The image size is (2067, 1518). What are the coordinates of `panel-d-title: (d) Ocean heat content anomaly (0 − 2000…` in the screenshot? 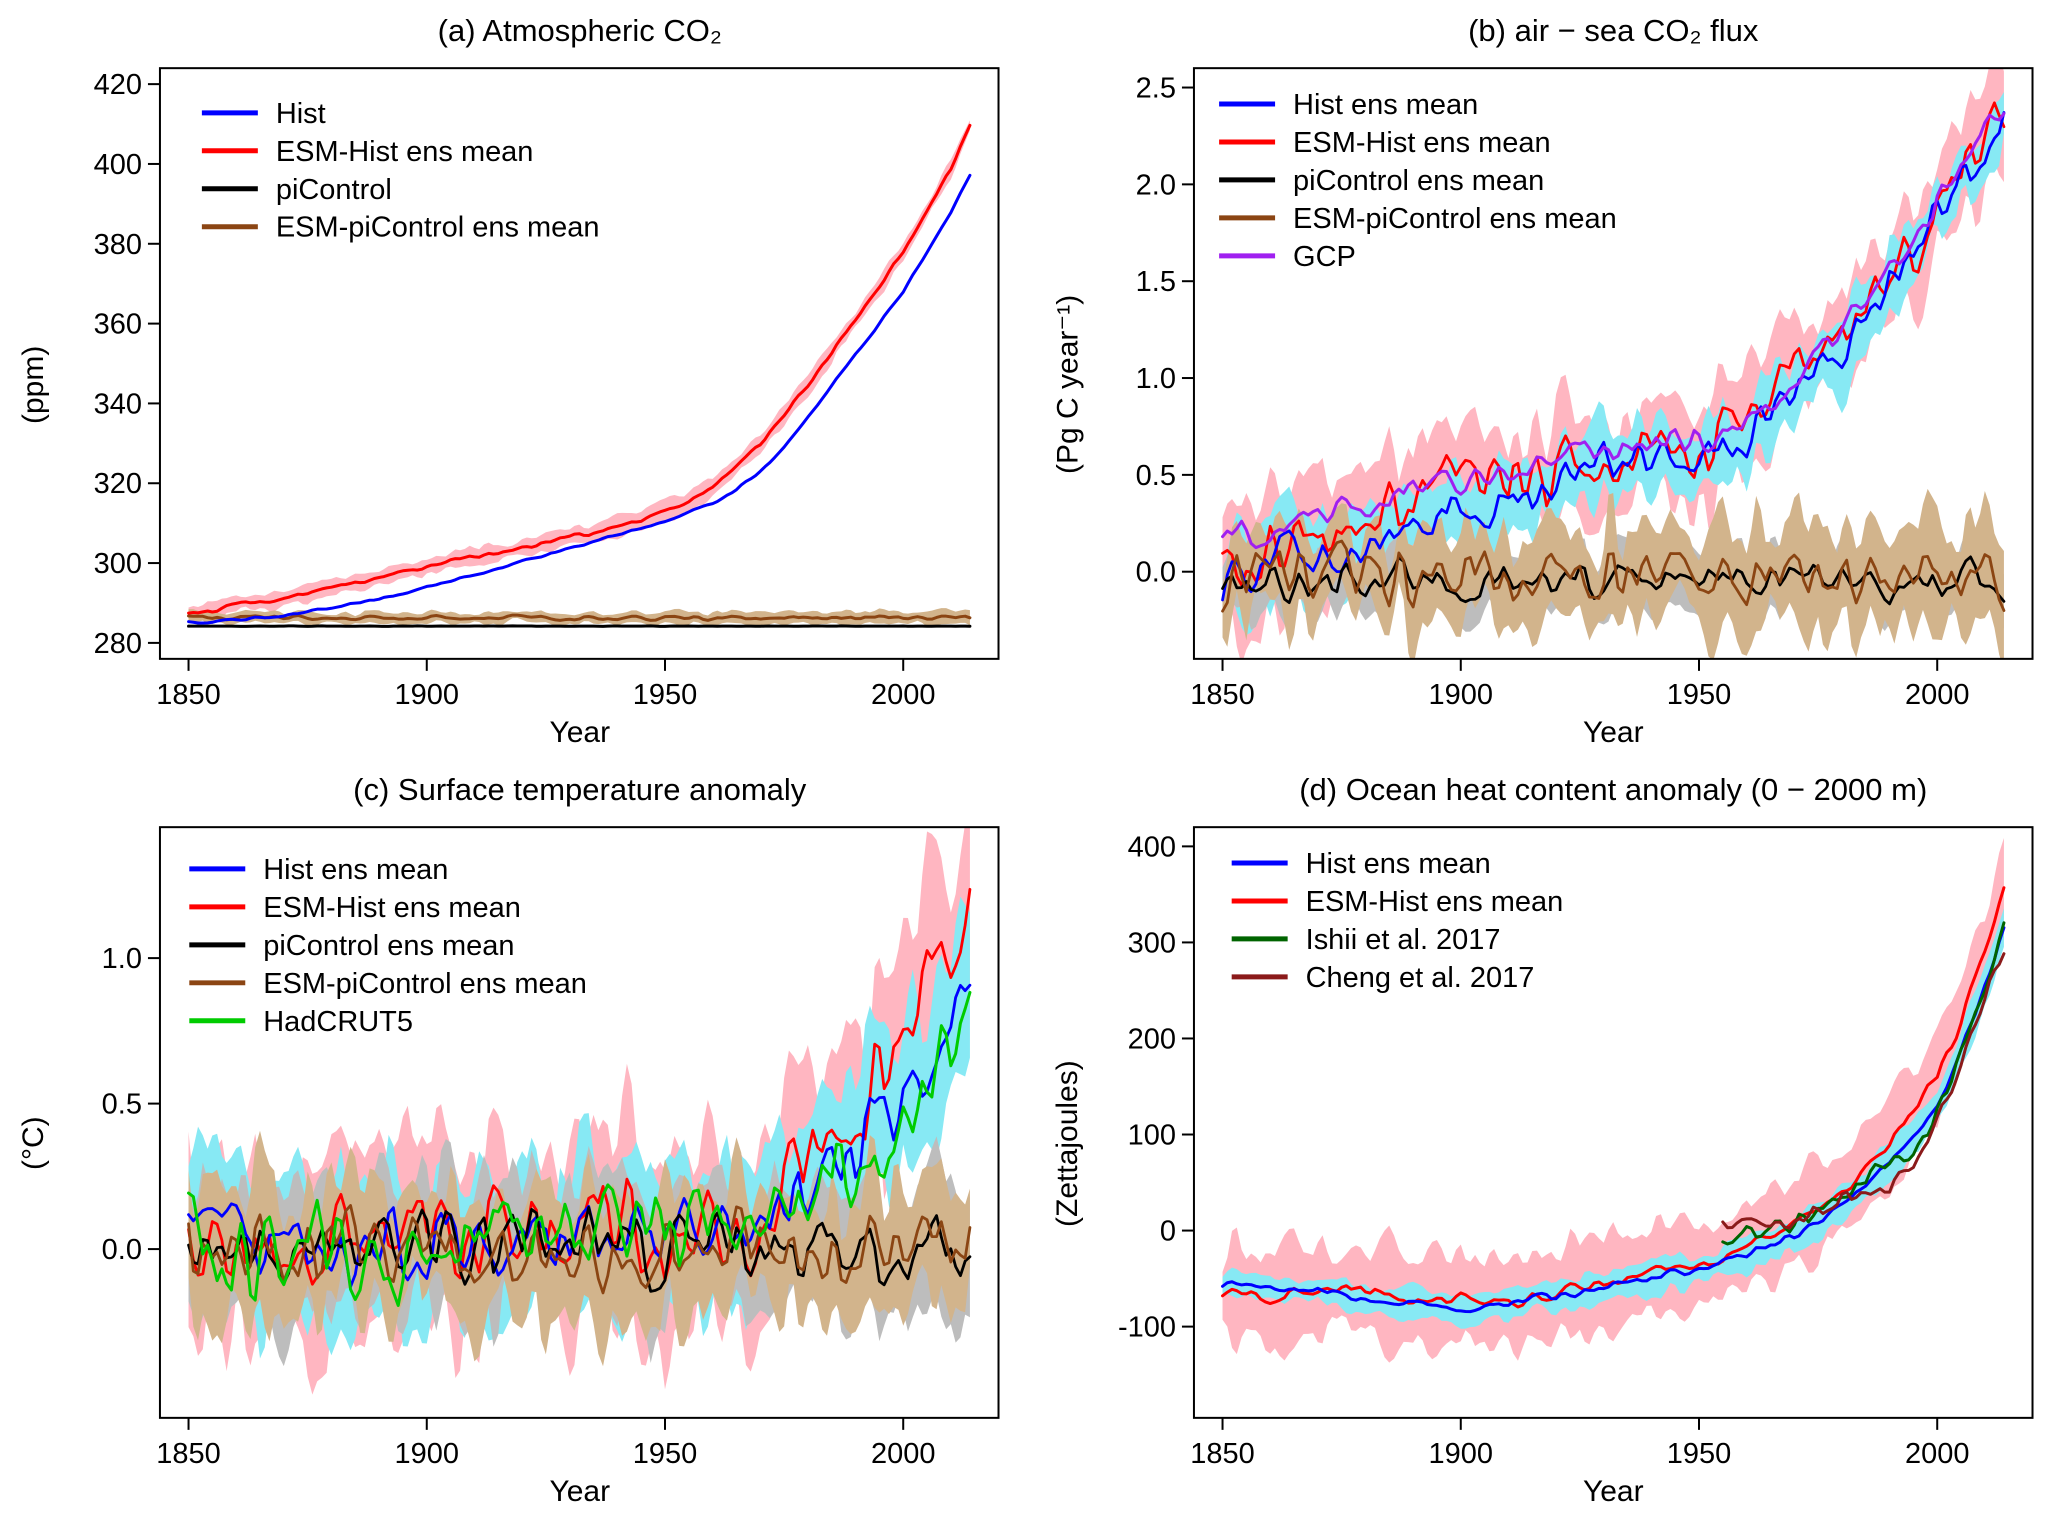 It's located at (1613, 789).